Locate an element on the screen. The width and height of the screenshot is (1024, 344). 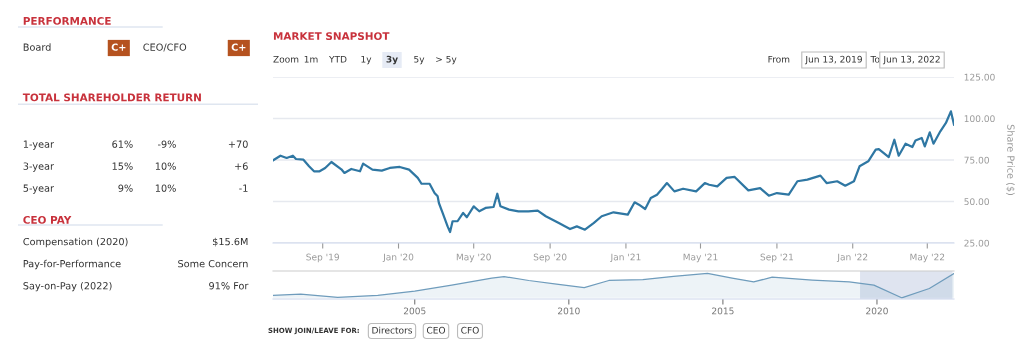
text: Zoom is located at coordinates (286, 59).